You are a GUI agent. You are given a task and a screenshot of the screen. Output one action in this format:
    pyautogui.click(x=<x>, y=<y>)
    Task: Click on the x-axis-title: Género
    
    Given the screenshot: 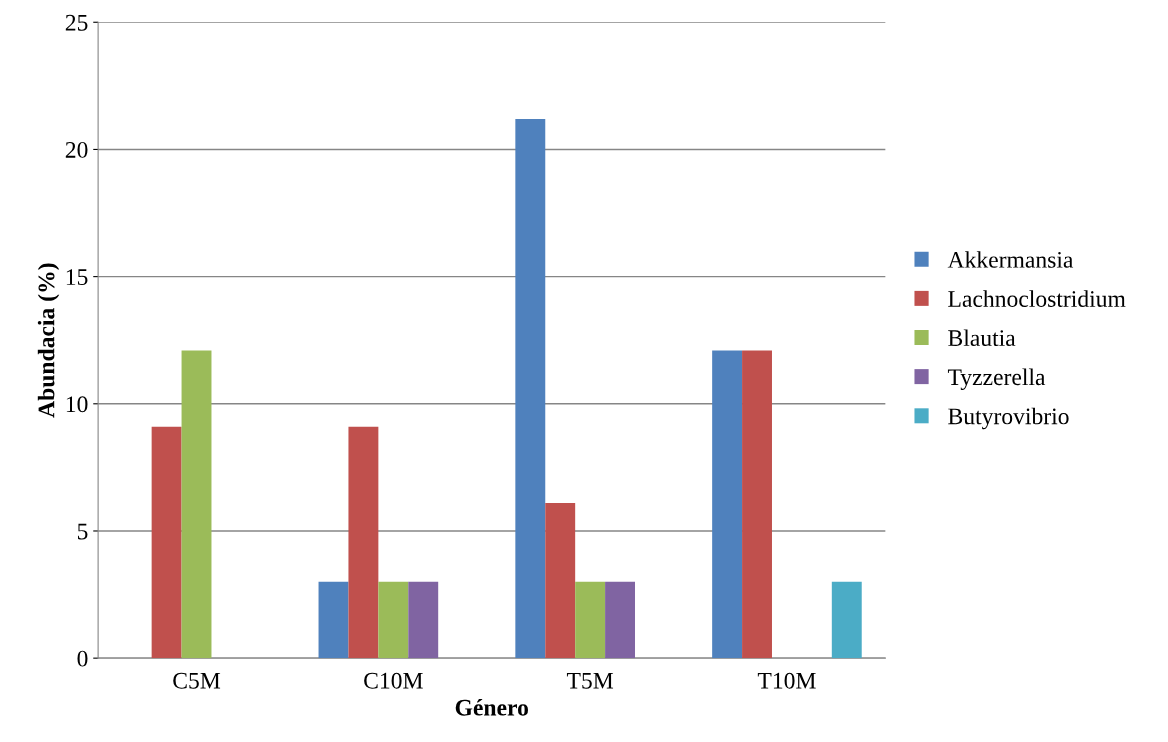 What is the action you would take?
    pyautogui.click(x=491, y=707)
    